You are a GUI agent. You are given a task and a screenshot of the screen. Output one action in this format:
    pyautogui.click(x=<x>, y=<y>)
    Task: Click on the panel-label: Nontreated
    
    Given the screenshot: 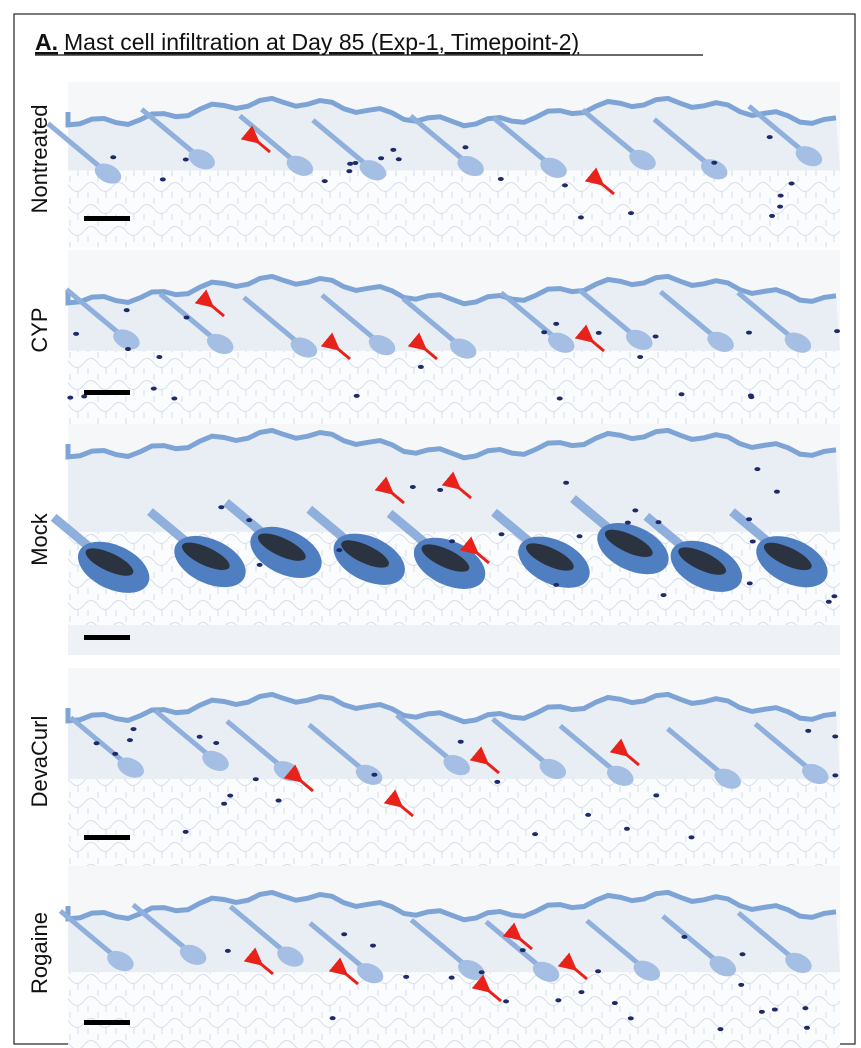 What is the action you would take?
    pyautogui.click(x=39, y=159)
    